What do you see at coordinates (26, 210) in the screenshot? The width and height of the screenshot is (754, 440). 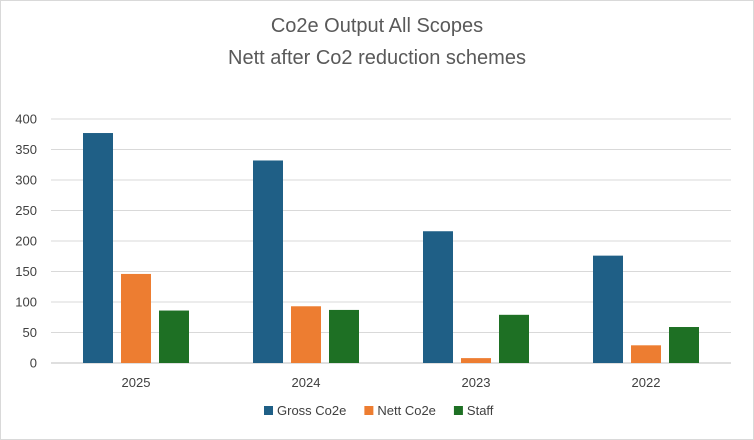 I see `y-tick-label: 250` at bounding box center [26, 210].